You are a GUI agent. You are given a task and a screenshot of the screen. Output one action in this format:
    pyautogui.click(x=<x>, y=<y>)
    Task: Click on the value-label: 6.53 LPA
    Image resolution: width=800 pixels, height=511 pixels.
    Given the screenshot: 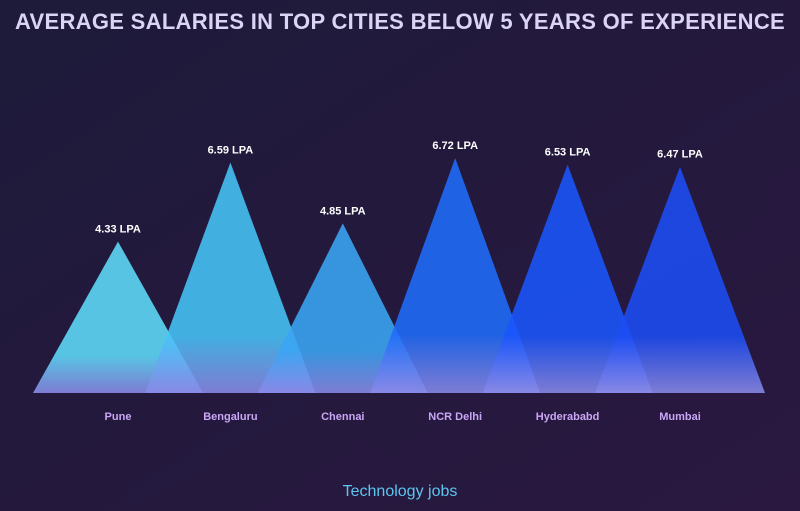 What is the action you would take?
    pyautogui.click(x=568, y=153)
    